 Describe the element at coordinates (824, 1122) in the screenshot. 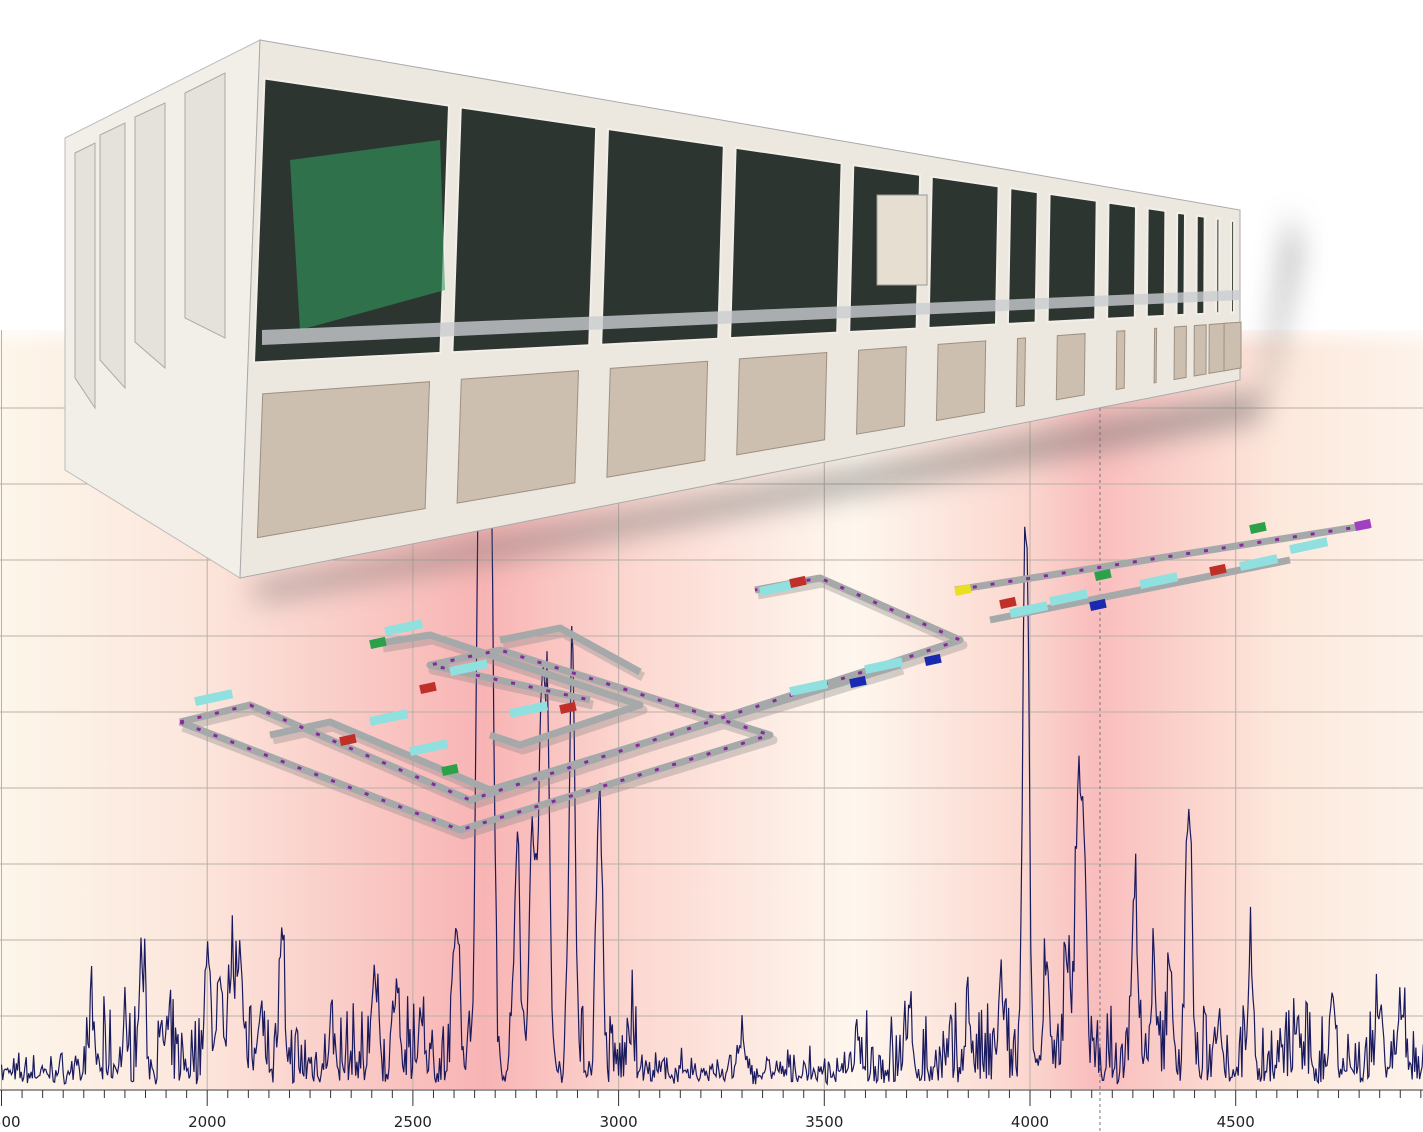

I see `x-tick-label: 3500` at that location.